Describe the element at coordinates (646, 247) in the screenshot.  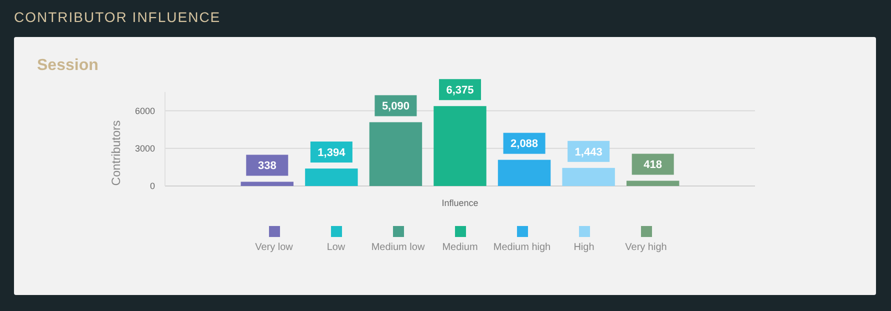
I see `legend-label: Very high` at that location.